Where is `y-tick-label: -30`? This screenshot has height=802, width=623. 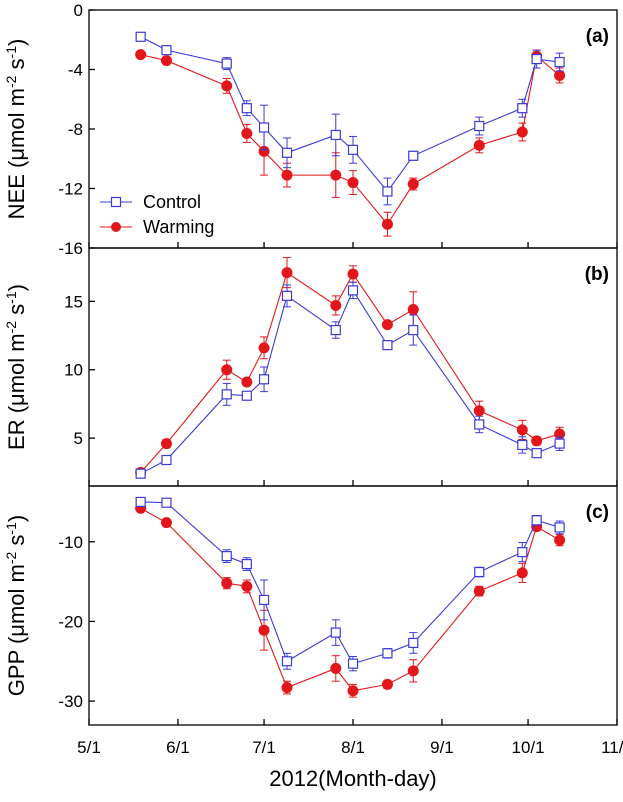 y-tick-label: -30 is located at coordinates (70, 701).